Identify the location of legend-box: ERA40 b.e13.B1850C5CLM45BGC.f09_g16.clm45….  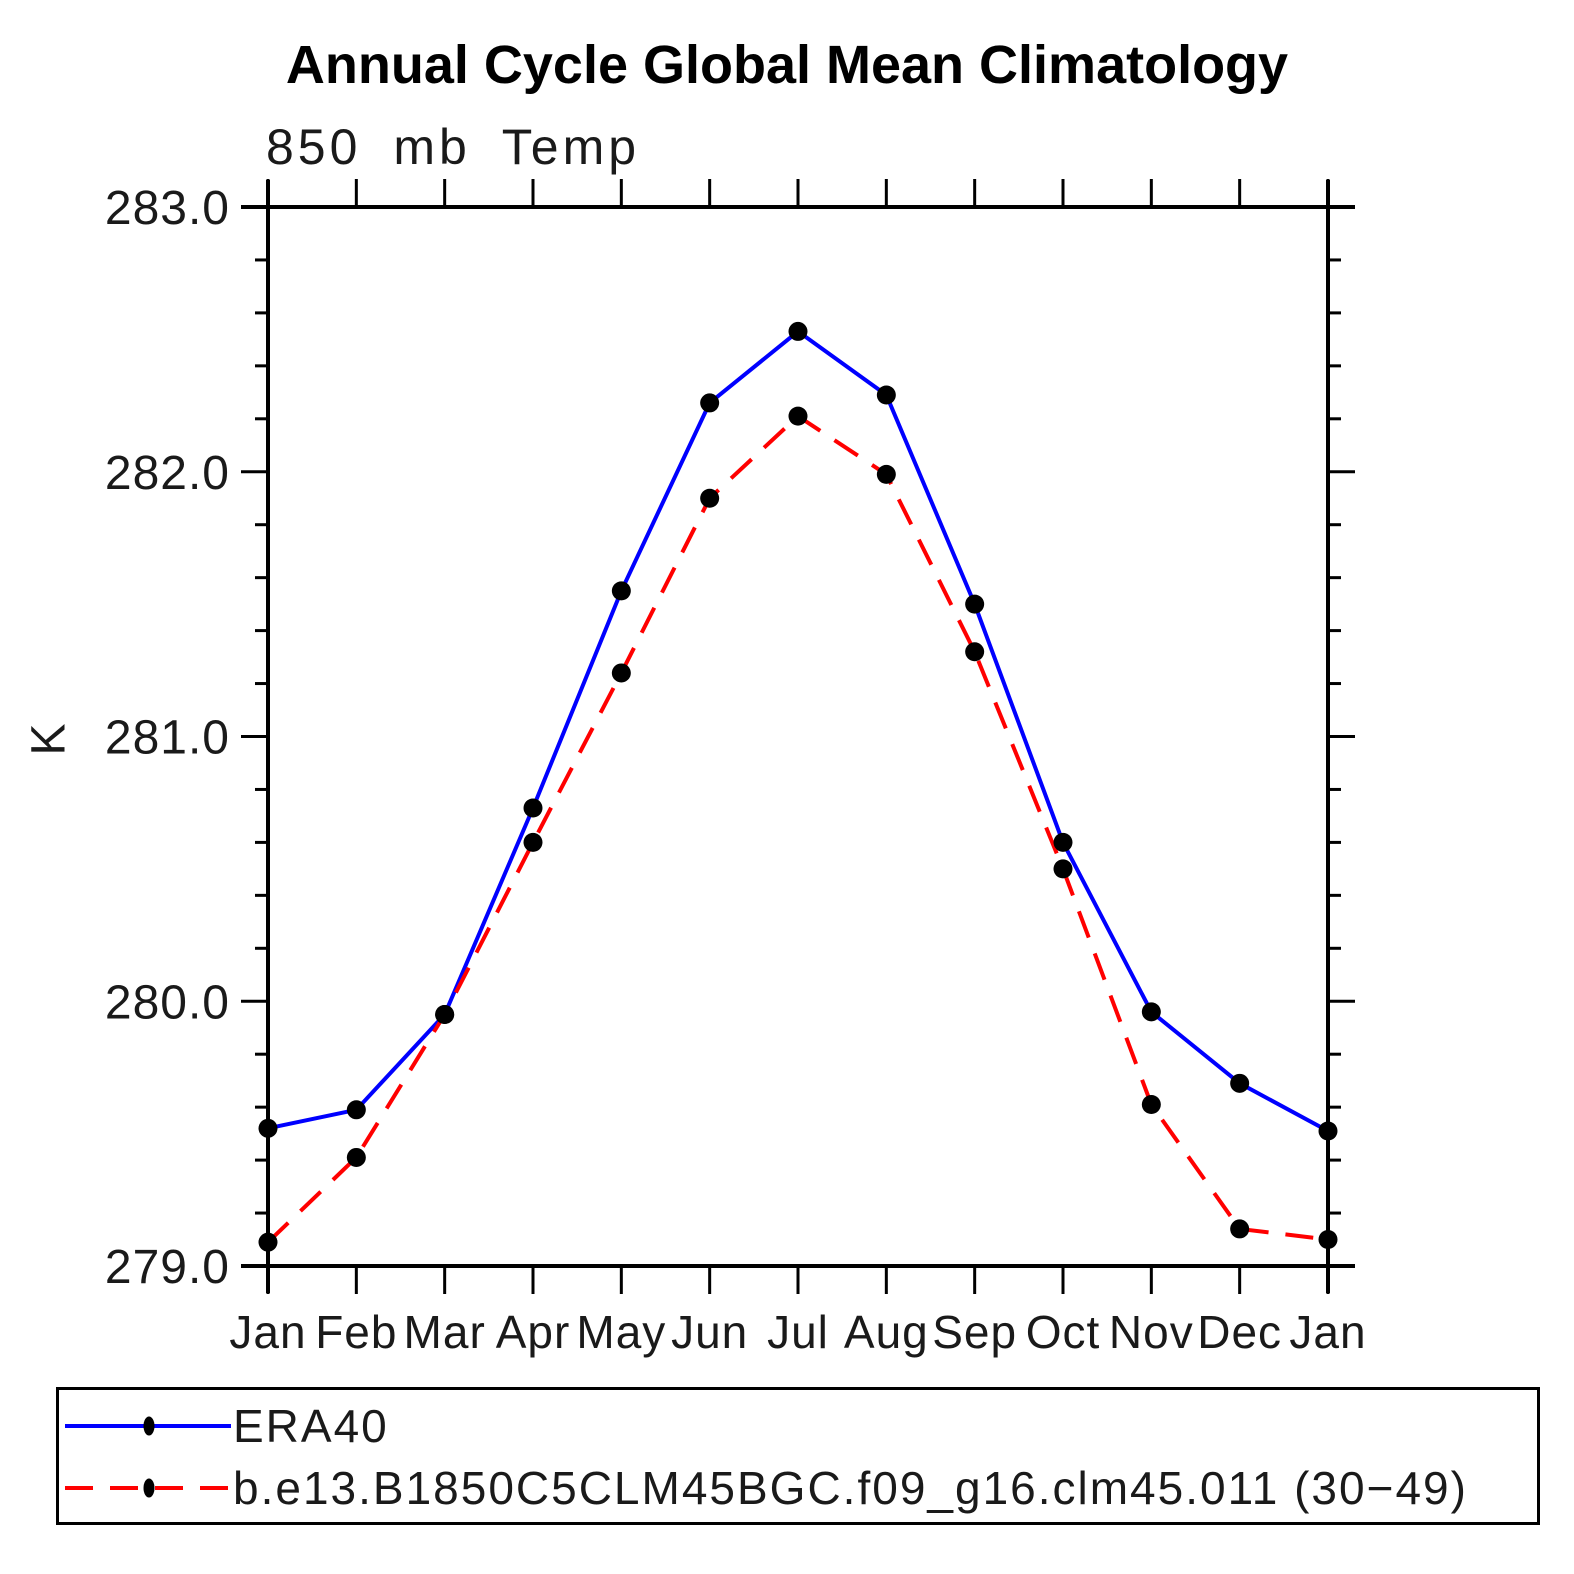
(798, 1456).